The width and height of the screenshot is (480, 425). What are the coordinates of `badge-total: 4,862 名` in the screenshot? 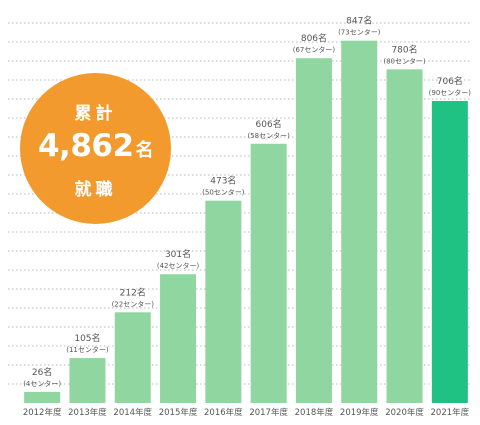 It's located at (95, 146).